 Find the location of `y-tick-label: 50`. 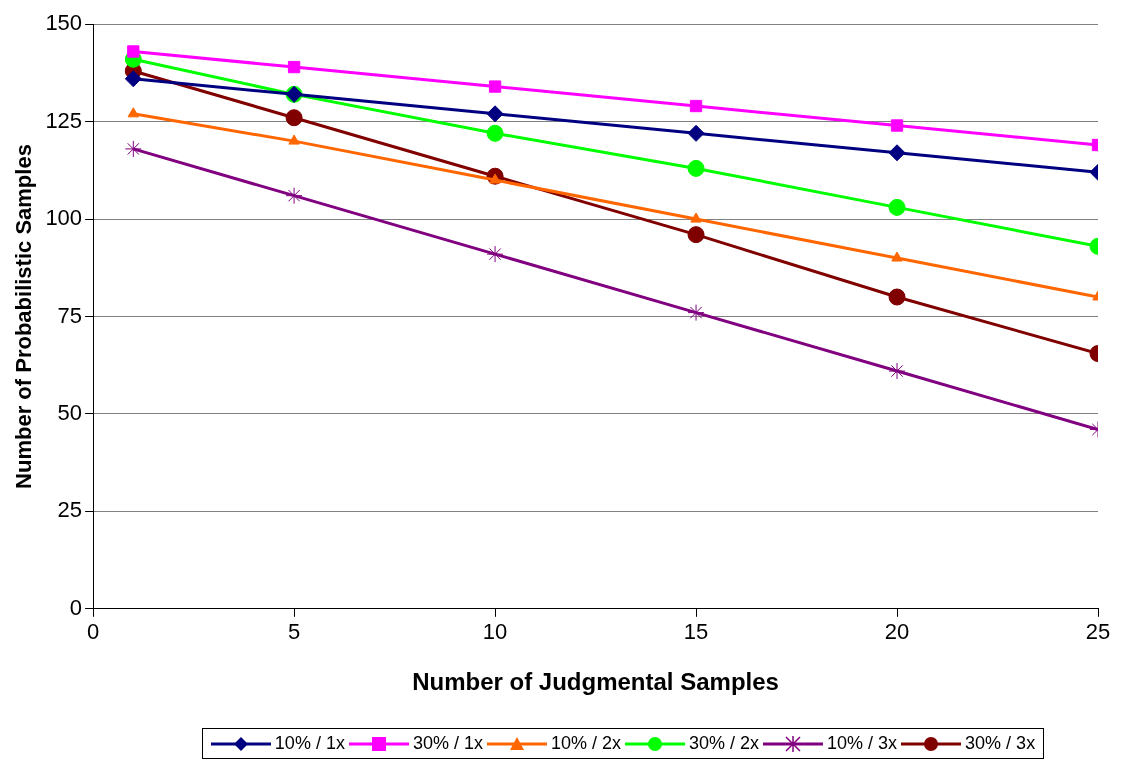

y-tick-label: 50 is located at coordinates (70, 412).